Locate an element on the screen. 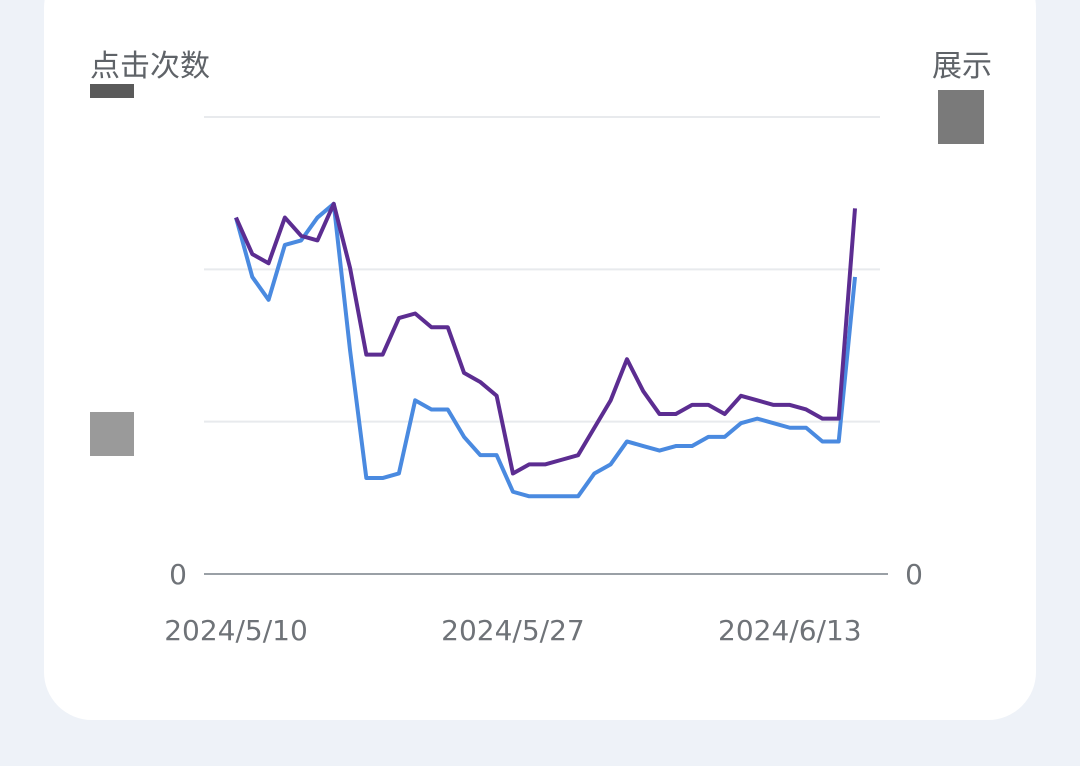 The height and width of the screenshot is (766, 1080). left-legend-mask is located at coordinates (112, 91).